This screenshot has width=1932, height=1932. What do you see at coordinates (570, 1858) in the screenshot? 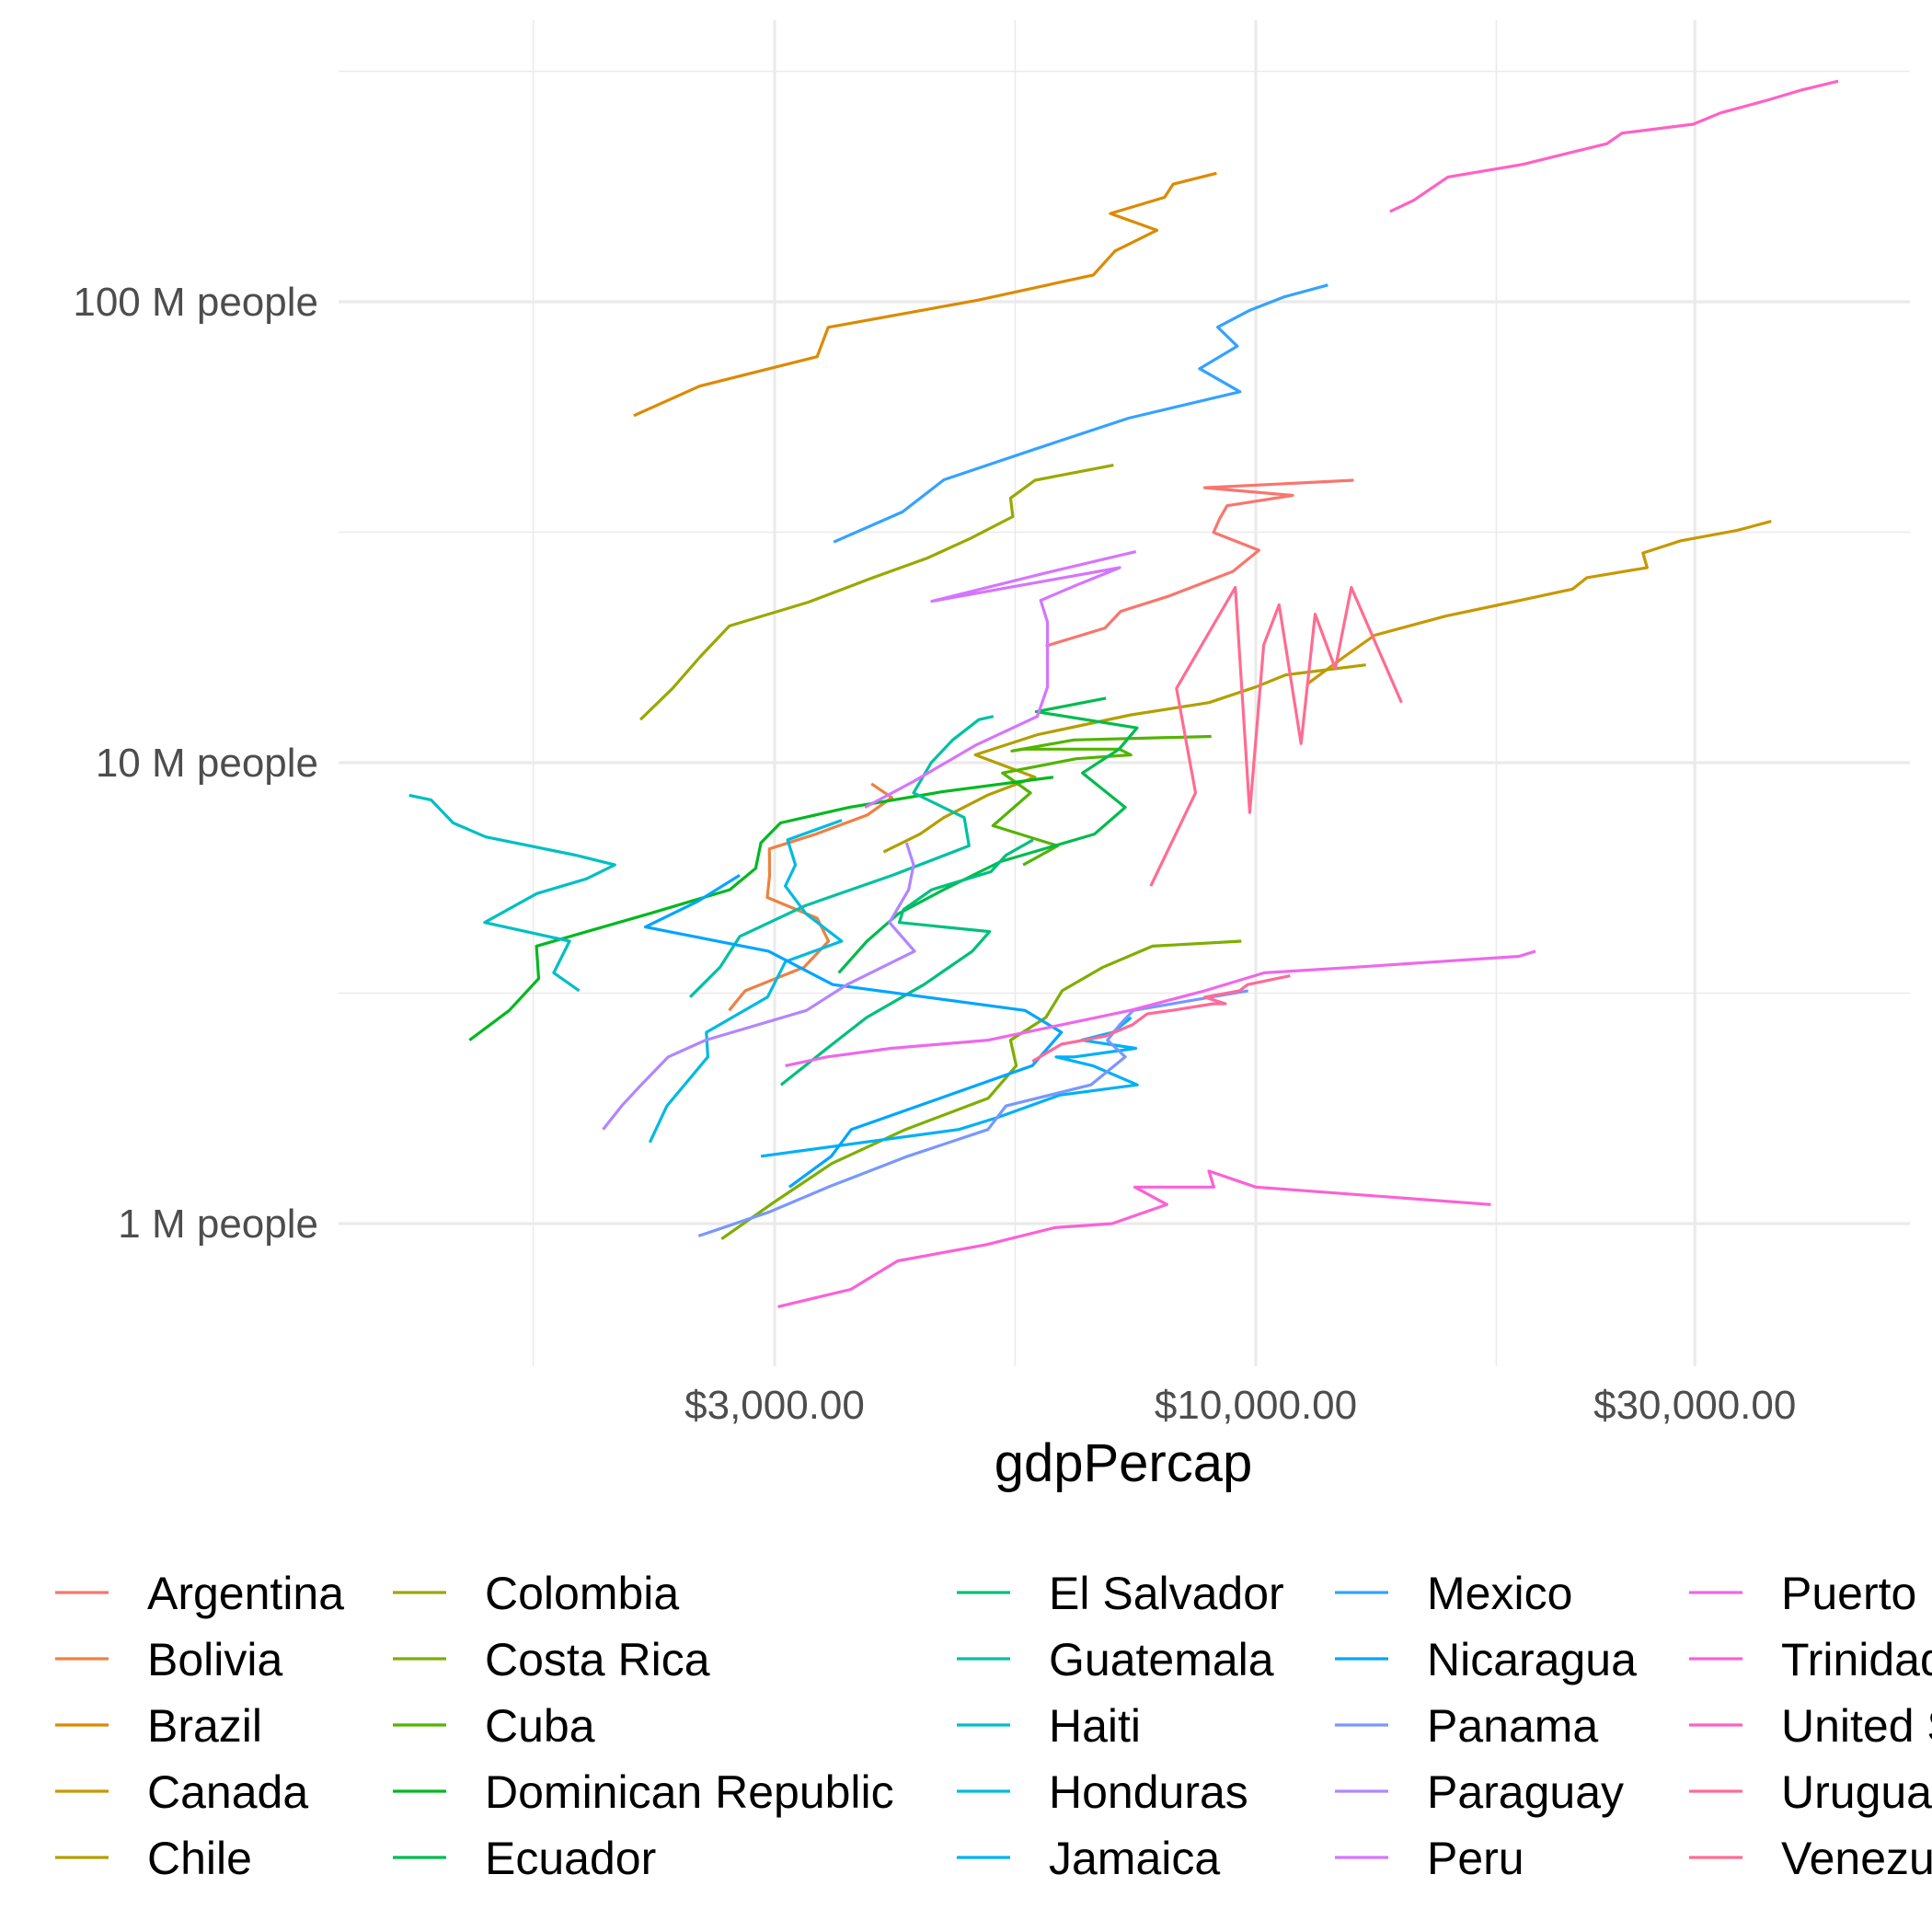
I see `legend-label-ecuador: Ecuador` at bounding box center [570, 1858].